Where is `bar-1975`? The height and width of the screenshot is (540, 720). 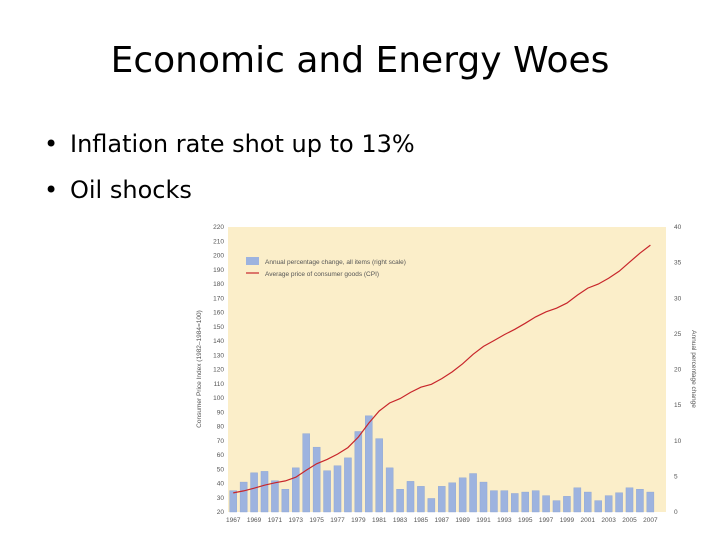
bar-1975 is located at coordinates (316, 479).